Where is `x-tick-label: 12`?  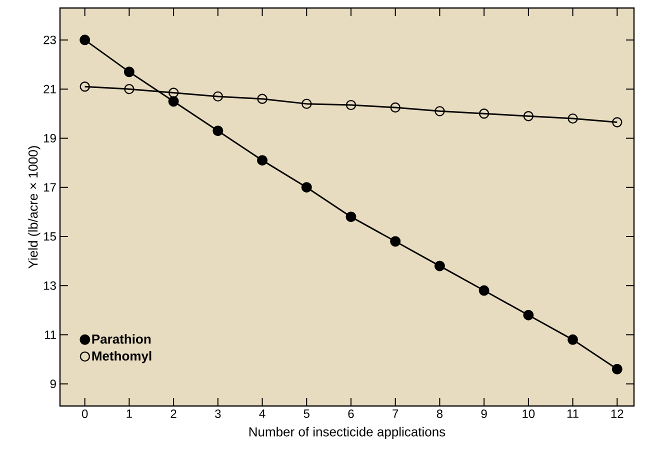
x-tick-label: 12 is located at coordinates (617, 414).